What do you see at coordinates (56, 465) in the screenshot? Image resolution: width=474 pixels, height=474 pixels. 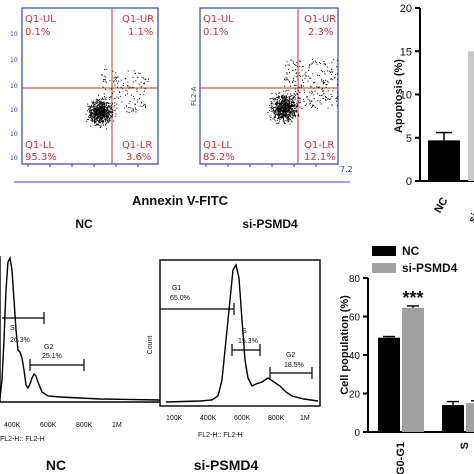 I see `label-nc-bottom: NC` at bounding box center [56, 465].